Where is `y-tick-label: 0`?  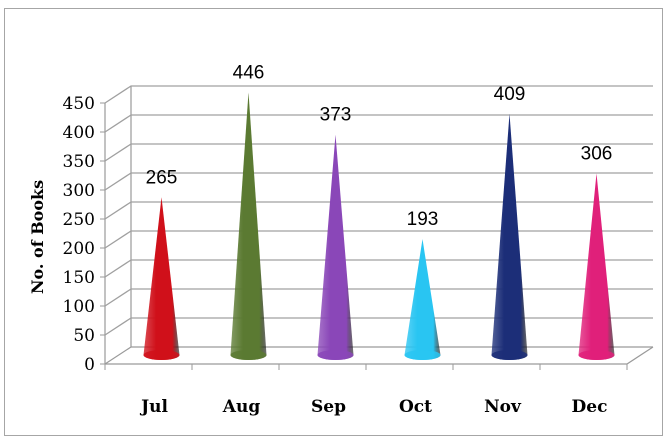
y-tick-label: 0 is located at coordinates (89, 365).